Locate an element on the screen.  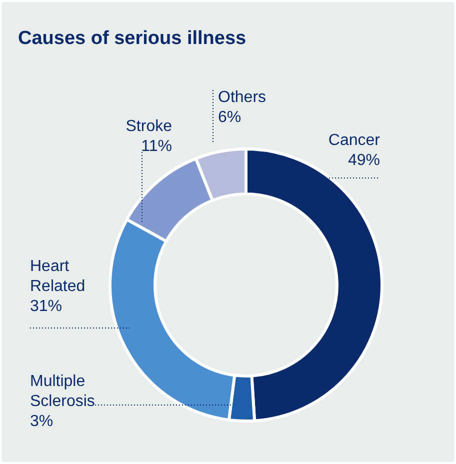
data-label: 3% is located at coordinates (42, 421).